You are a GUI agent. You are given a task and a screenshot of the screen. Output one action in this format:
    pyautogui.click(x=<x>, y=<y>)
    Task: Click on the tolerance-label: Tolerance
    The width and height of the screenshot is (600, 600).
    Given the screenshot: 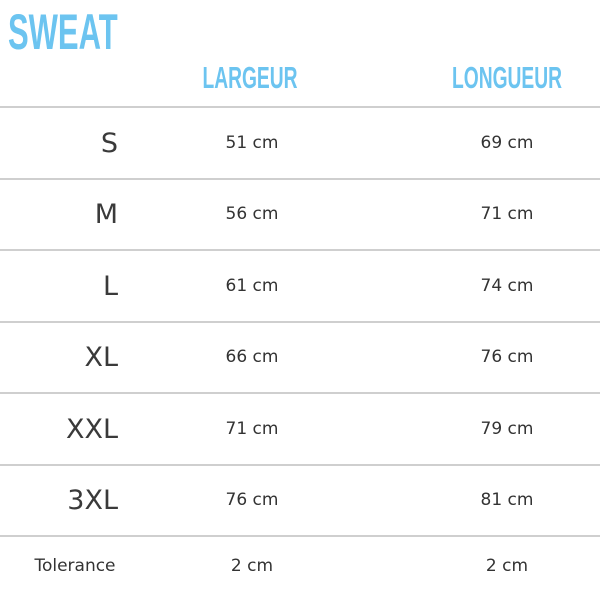 What is the action you would take?
    pyautogui.click(x=75, y=566)
    